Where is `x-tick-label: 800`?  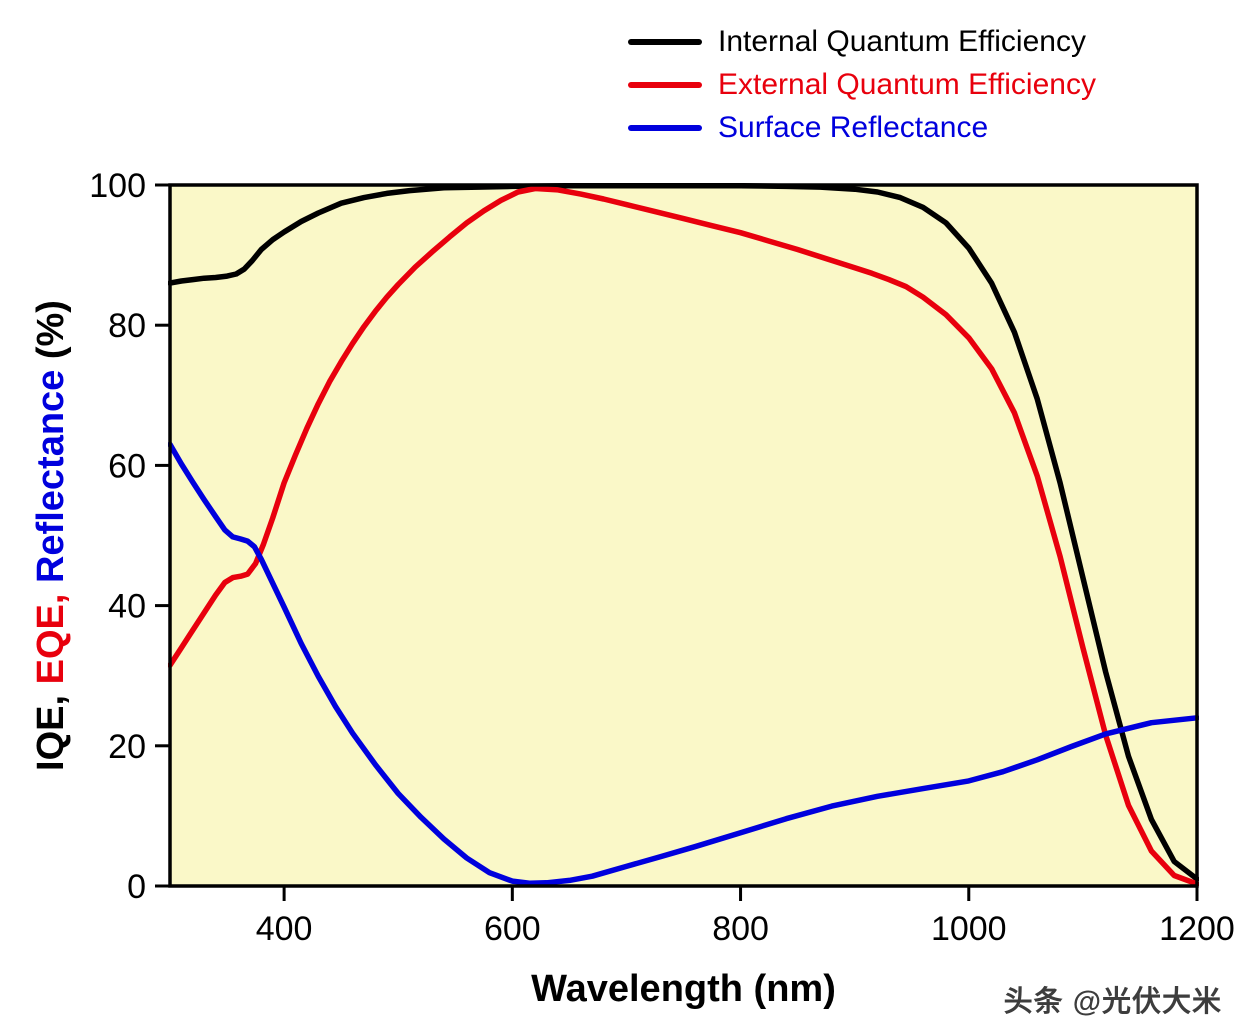 x-tick-label: 800 is located at coordinates (740, 929).